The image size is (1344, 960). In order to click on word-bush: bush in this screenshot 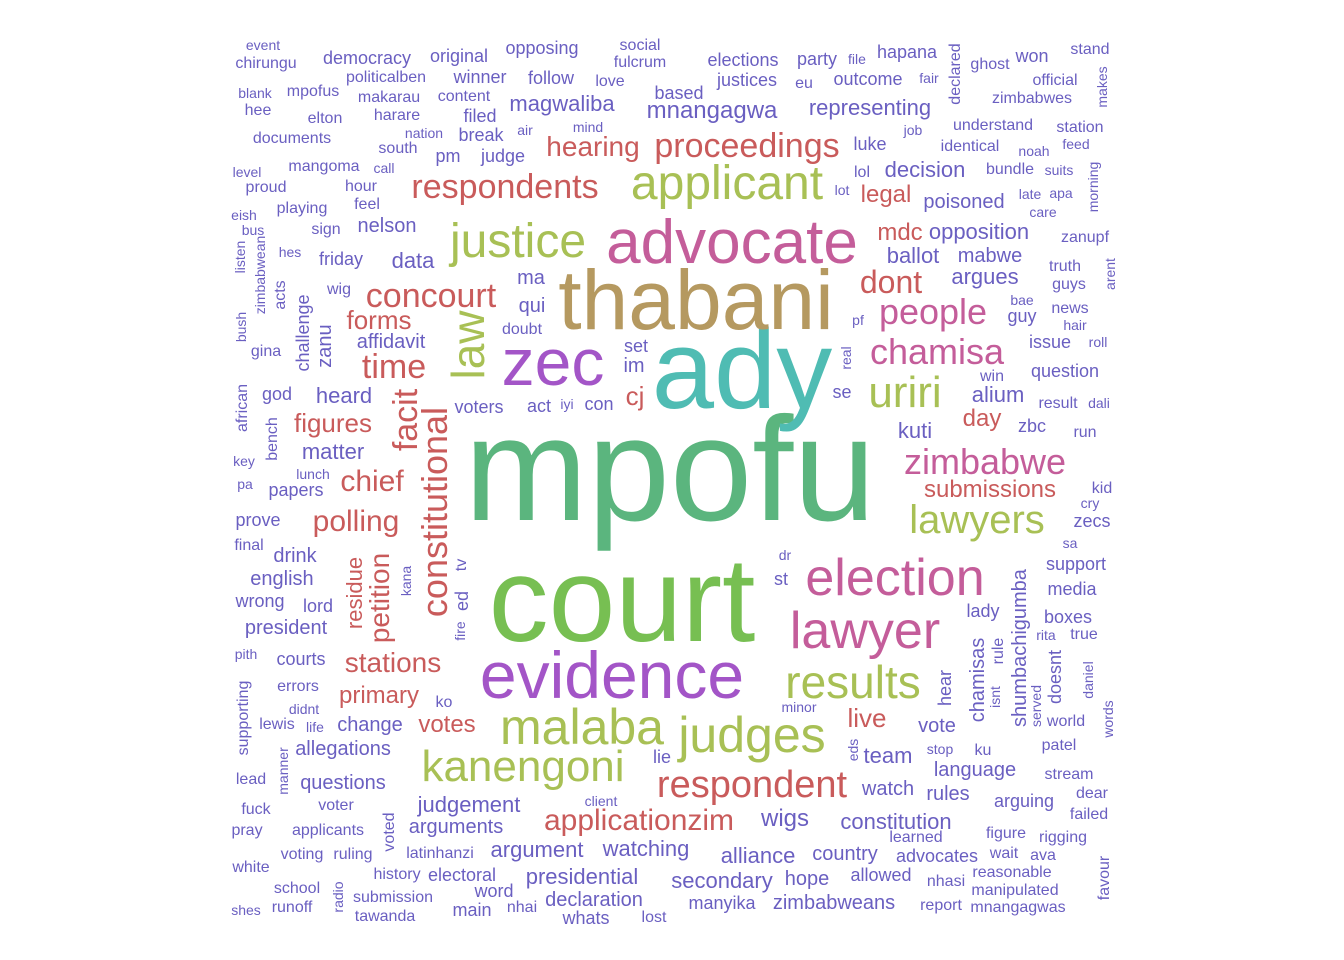, I will do `click(241, 327)`.